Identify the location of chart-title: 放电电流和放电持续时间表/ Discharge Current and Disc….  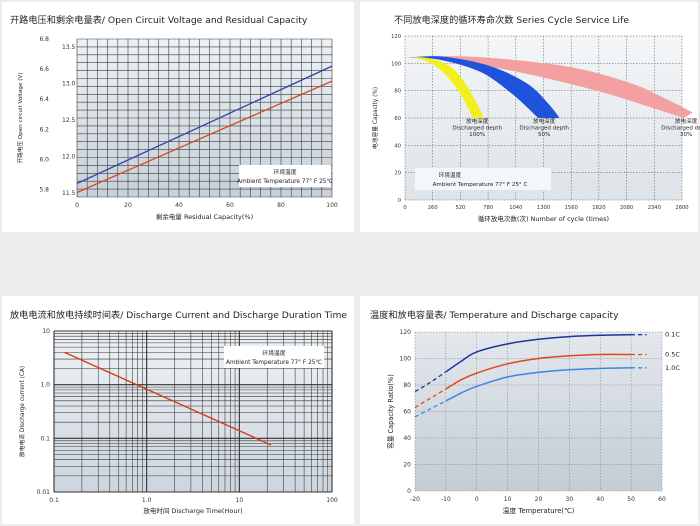
(179, 315).